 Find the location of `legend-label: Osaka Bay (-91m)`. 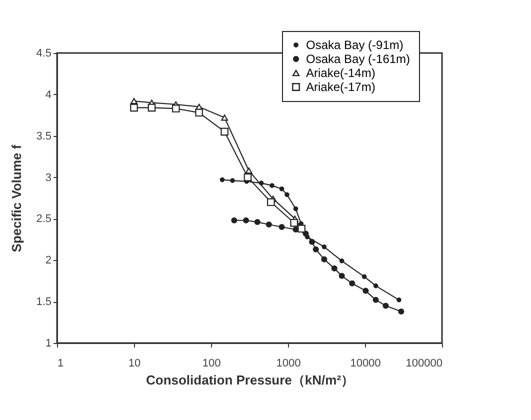

legend-label: Osaka Bay (-91m) is located at coordinates (355, 45).